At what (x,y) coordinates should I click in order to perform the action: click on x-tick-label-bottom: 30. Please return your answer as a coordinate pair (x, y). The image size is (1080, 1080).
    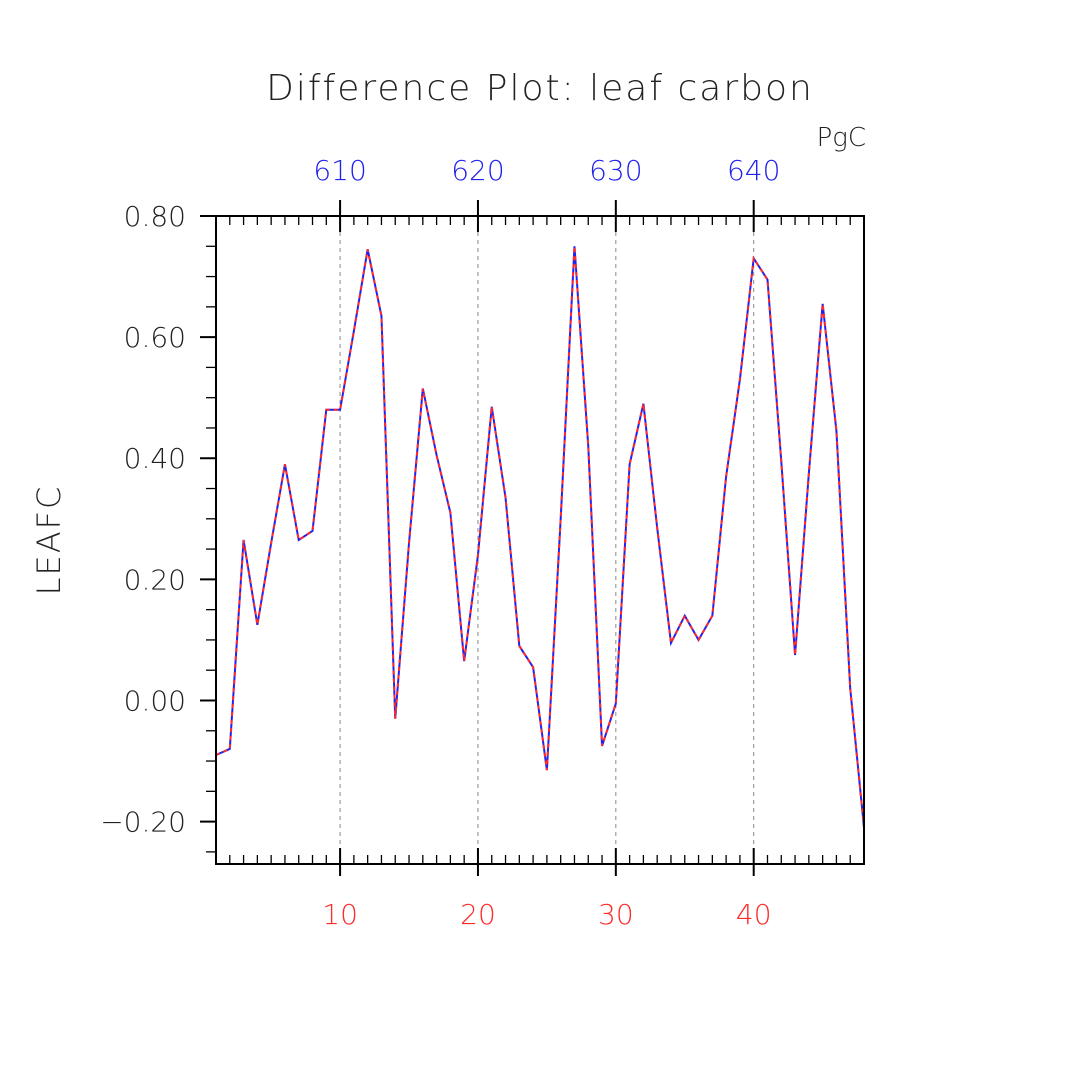
    Looking at the image, I should click on (616, 914).